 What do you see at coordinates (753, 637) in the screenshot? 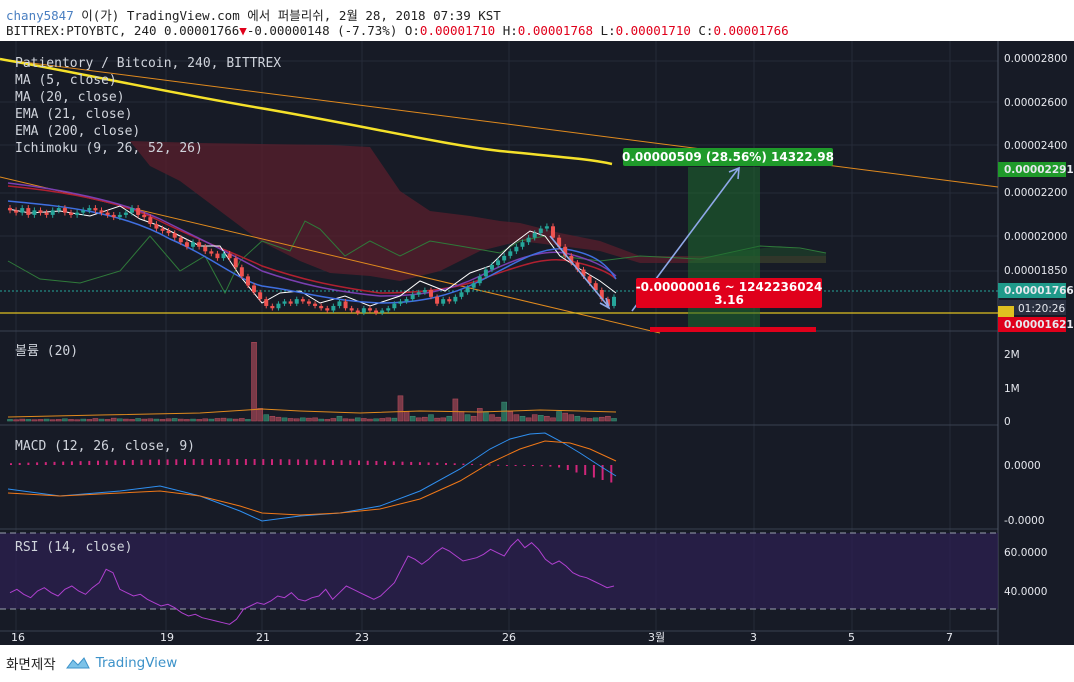
I see `time-tick: 3` at bounding box center [753, 637].